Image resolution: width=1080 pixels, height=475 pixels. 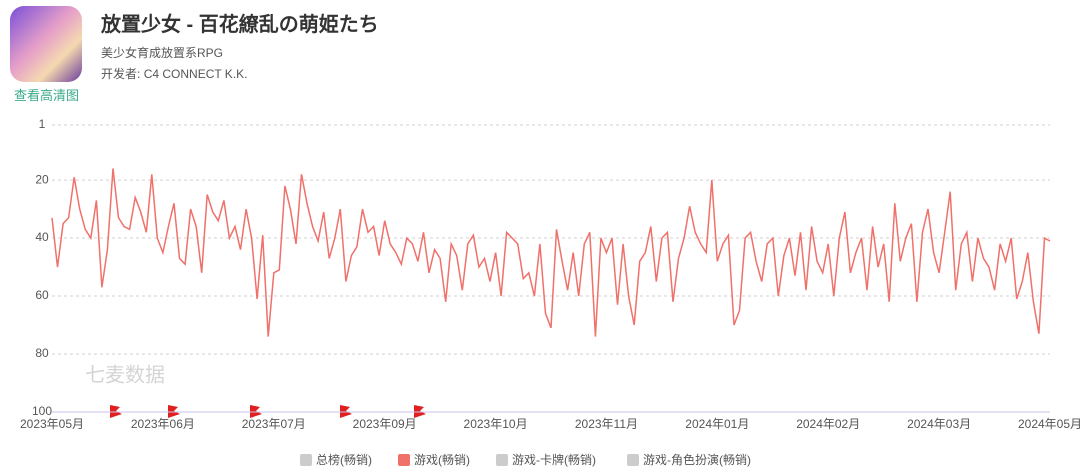 I want to click on app-icon, so click(x=46, y=44).